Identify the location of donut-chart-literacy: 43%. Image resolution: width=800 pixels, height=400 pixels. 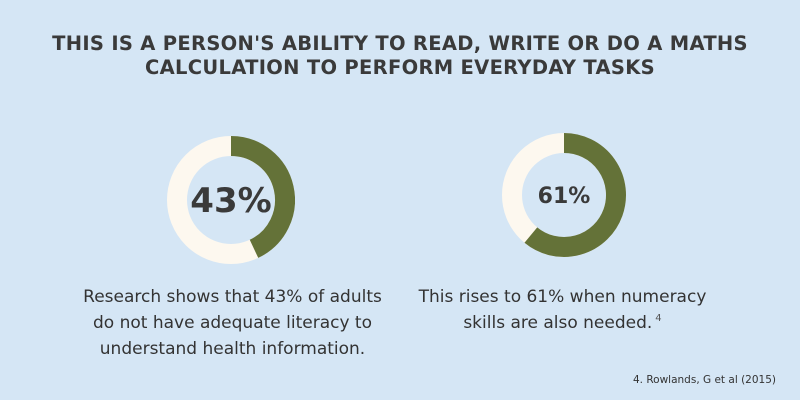
(231, 200).